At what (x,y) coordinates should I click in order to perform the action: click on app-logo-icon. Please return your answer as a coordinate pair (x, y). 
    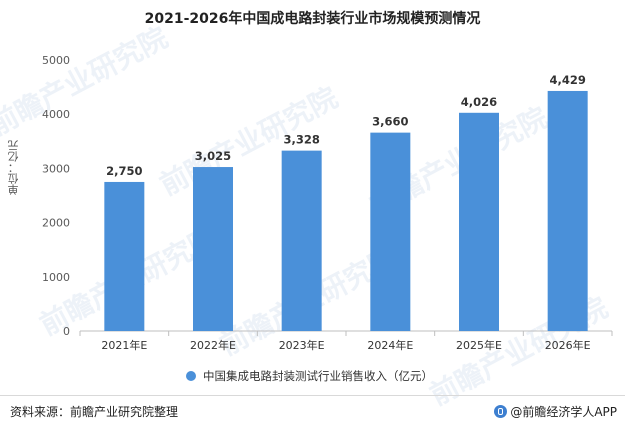
    Looking at the image, I should click on (501, 411).